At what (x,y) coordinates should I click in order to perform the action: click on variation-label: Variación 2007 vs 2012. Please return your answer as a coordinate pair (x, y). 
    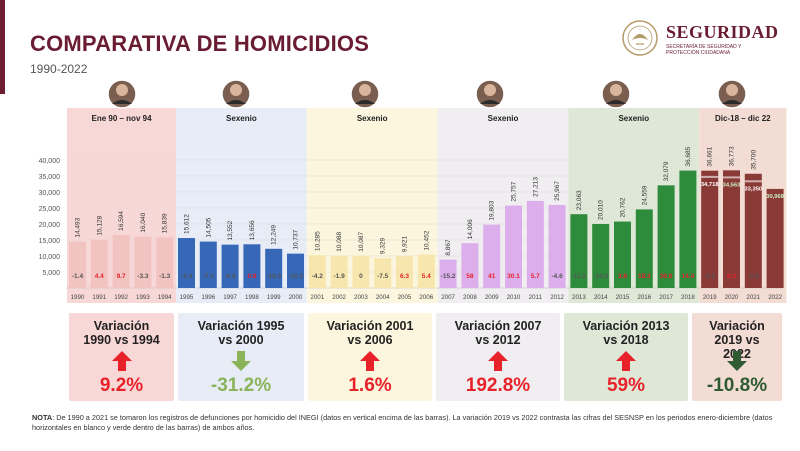
    Looking at the image, I should click on (498, 333).